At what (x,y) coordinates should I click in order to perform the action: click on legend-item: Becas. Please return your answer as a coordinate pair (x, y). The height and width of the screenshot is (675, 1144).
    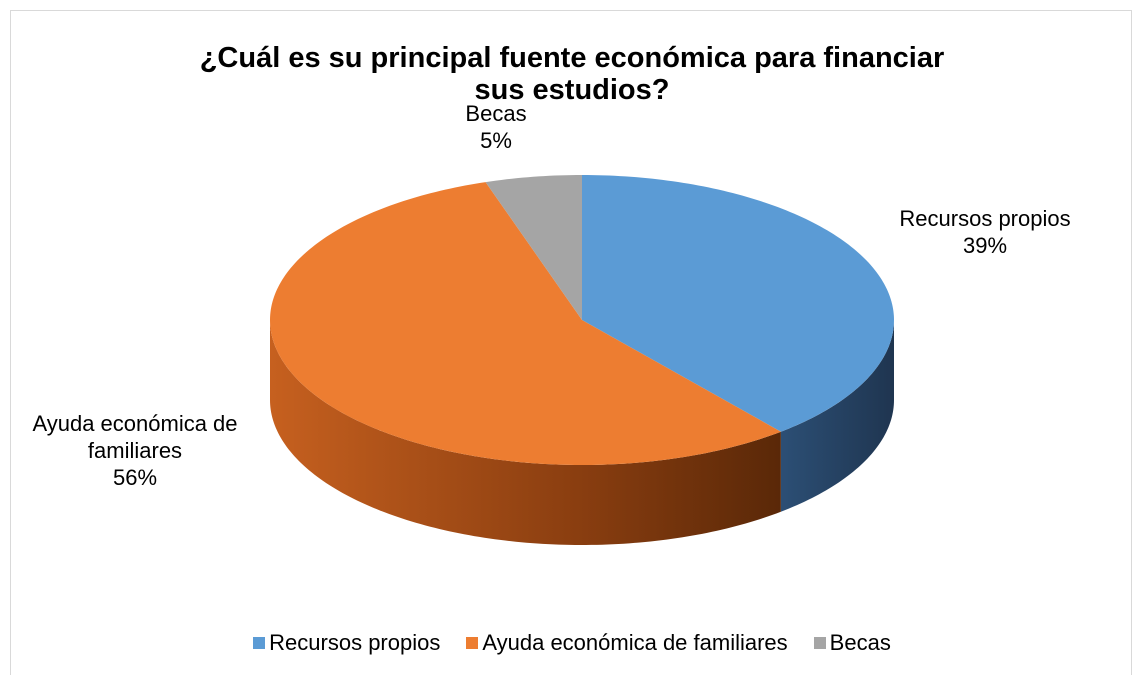
    Looking at the image, I should click on (852, 643).